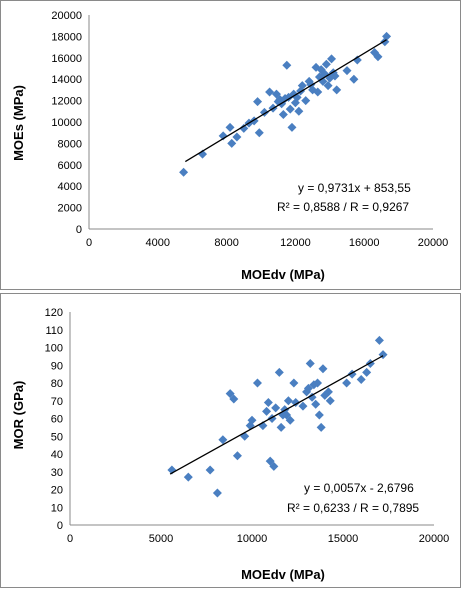 The height and width of the screenshot is (592, 461). Describe the element at coordinates (66, 102) in the screenshot. I see `y-tick-label: 12000` at that location.